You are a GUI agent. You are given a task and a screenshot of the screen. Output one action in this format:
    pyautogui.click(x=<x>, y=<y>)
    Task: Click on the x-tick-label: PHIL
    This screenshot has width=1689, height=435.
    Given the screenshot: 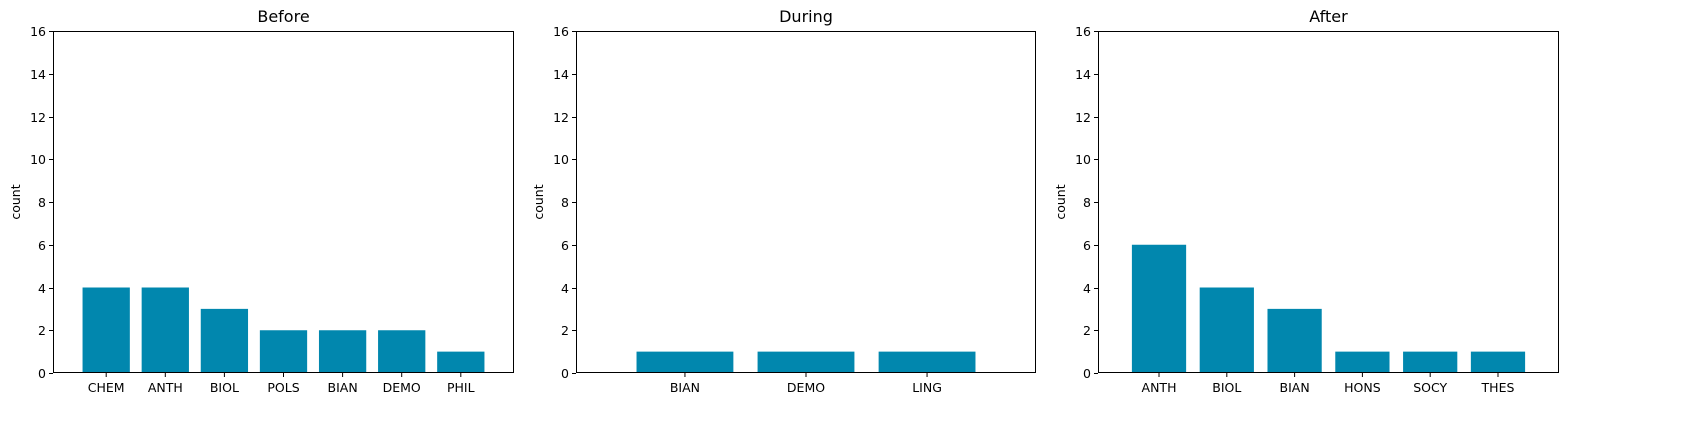 What is the action you would take?
    pyautogui.click(x=461, y=387)
    